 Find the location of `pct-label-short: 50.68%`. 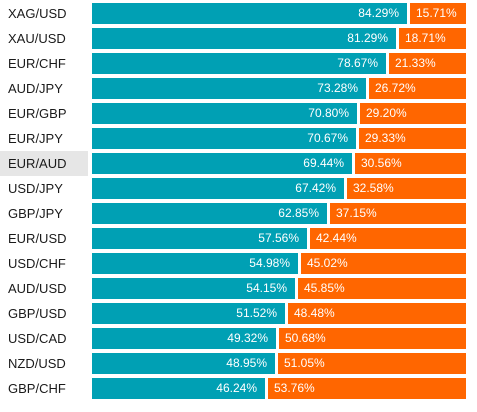

pct-label-short: 50.68% is located at coordinates (305, 338).